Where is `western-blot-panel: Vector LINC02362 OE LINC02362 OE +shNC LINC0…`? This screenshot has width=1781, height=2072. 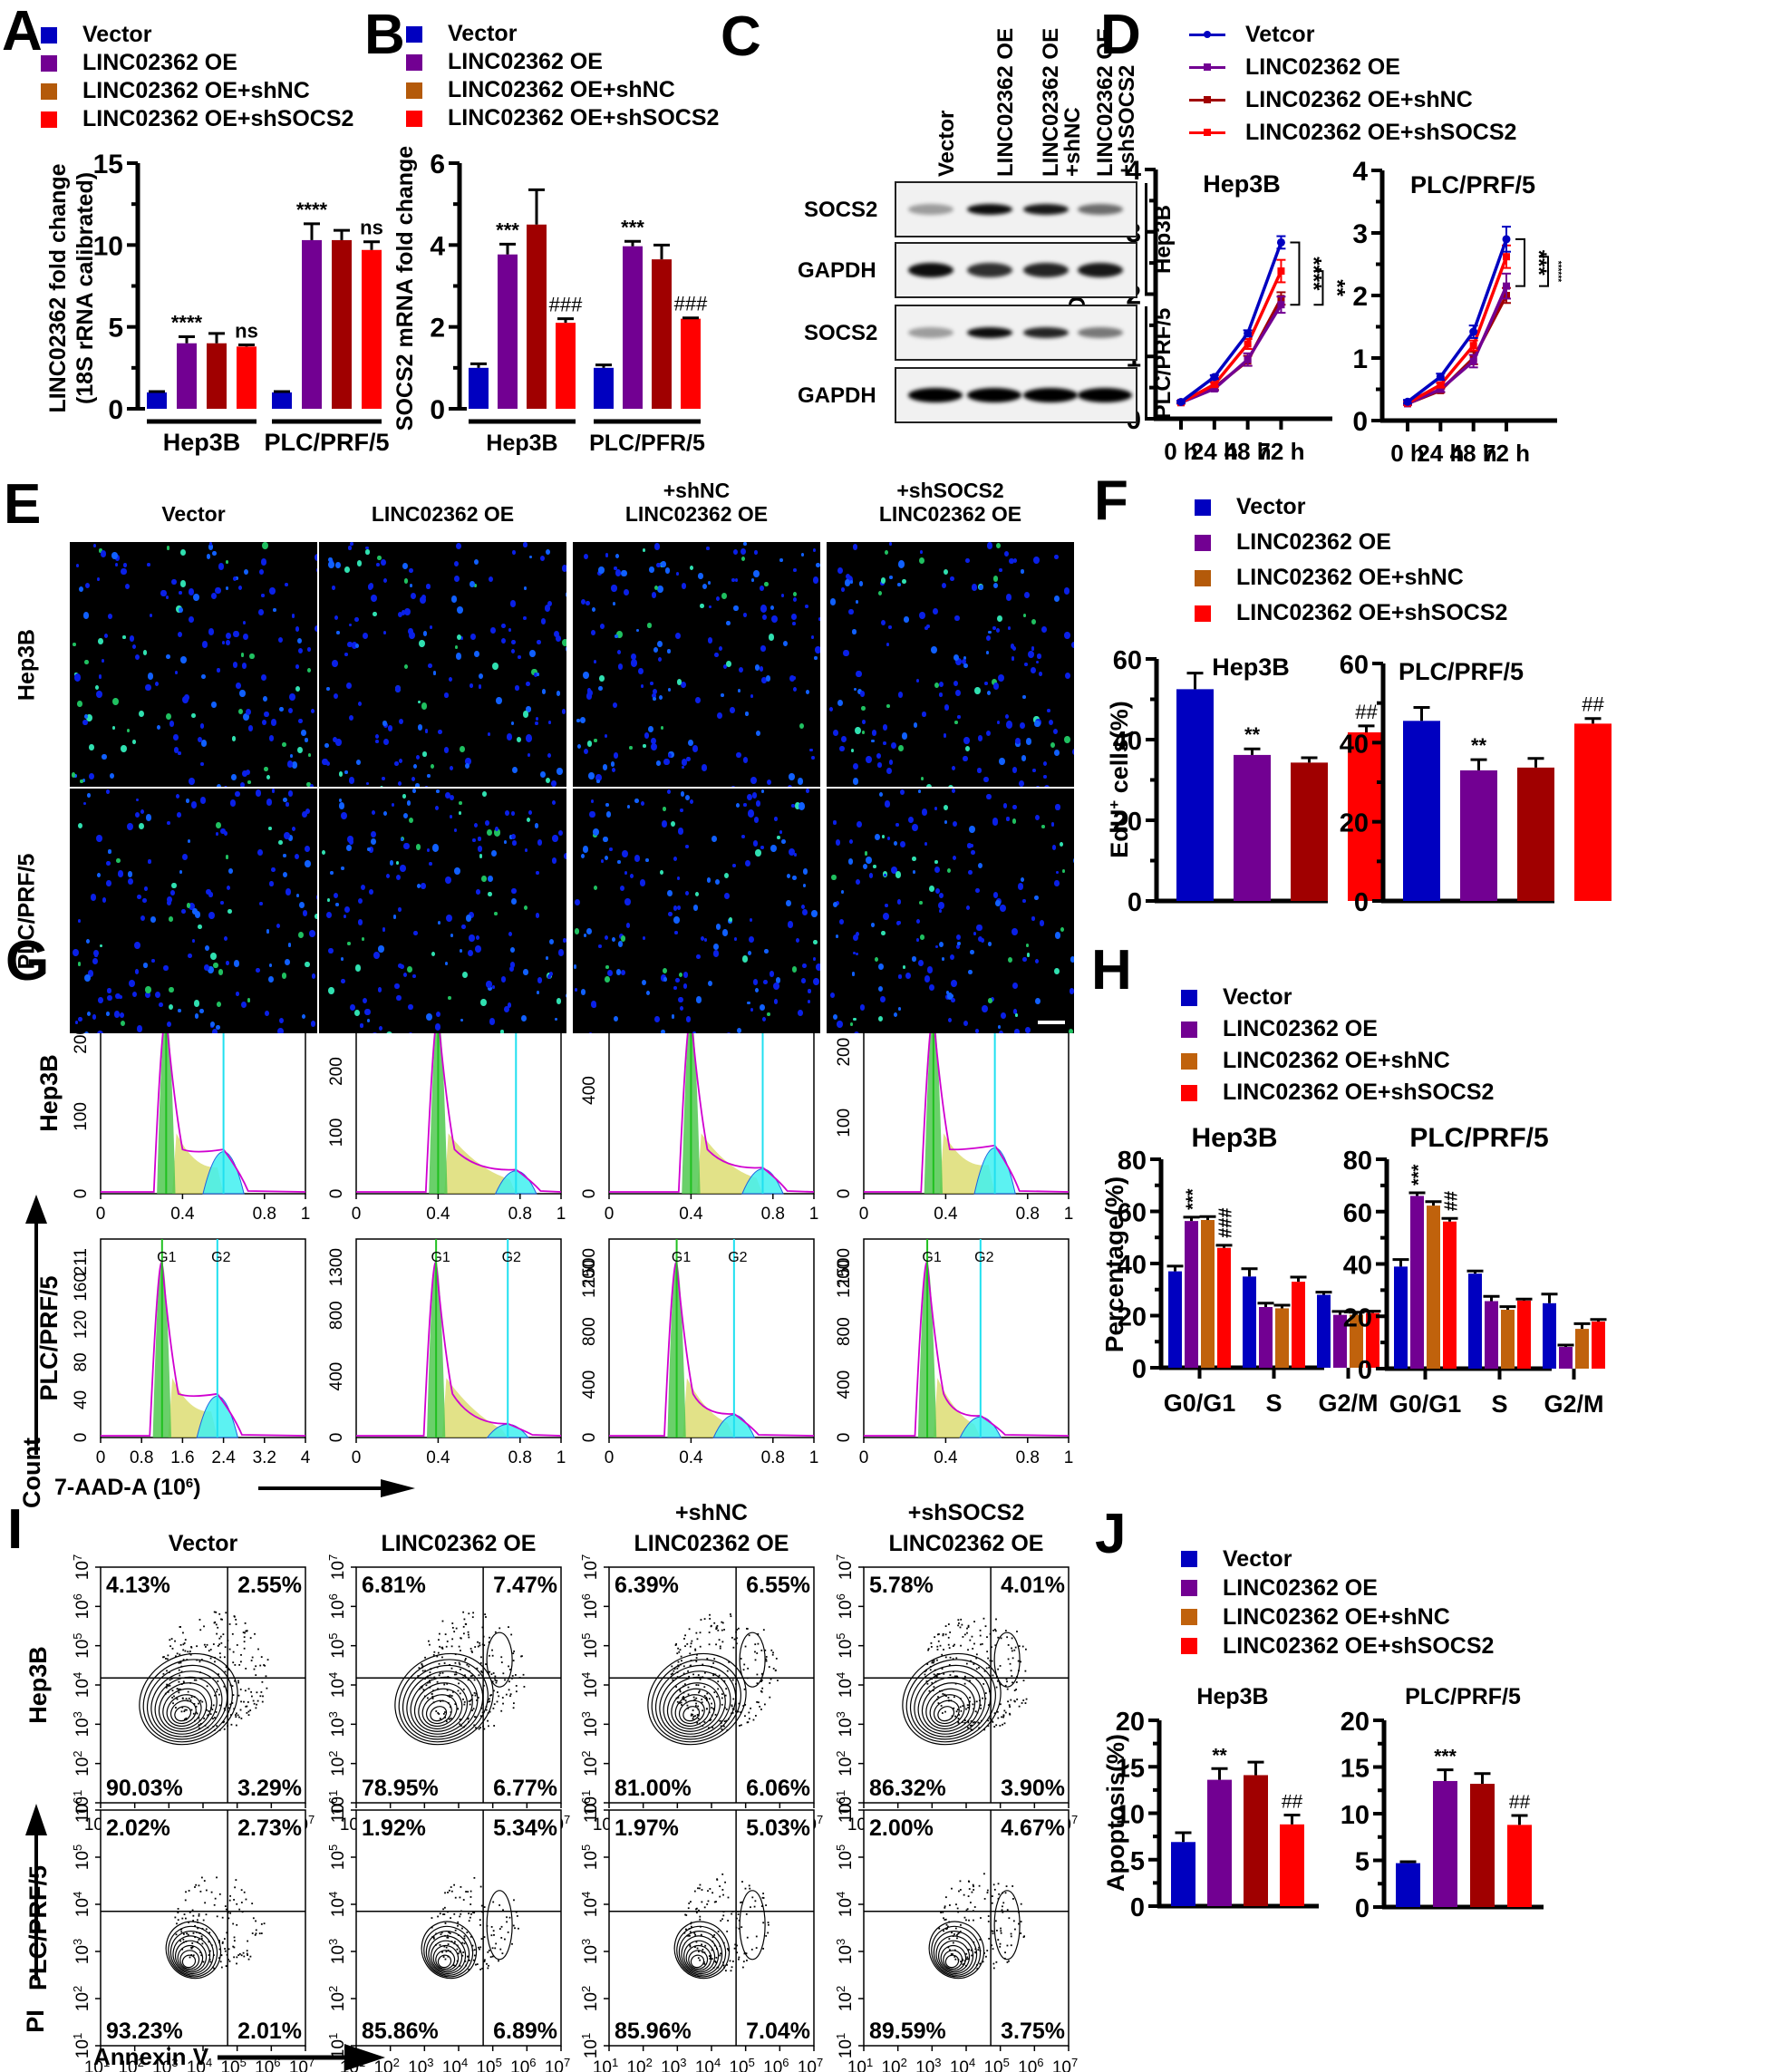 western-blot-panel: Vector LINC02362 OE LINC02362 OE +shNC LINC0… is located at coordinates (987, 226).